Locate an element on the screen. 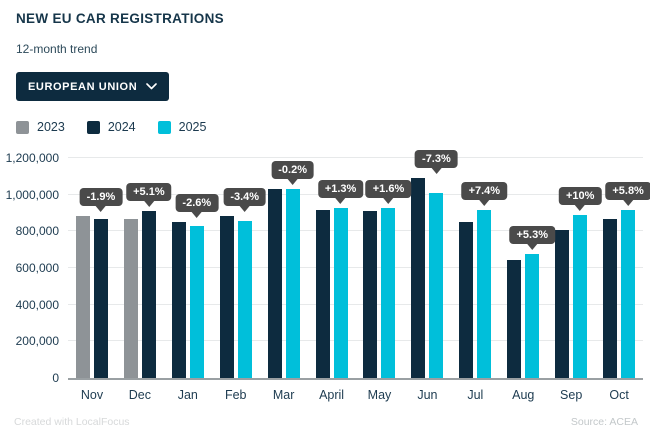  bar-group-jun: -7.3% is located at coordinates (430, 264).